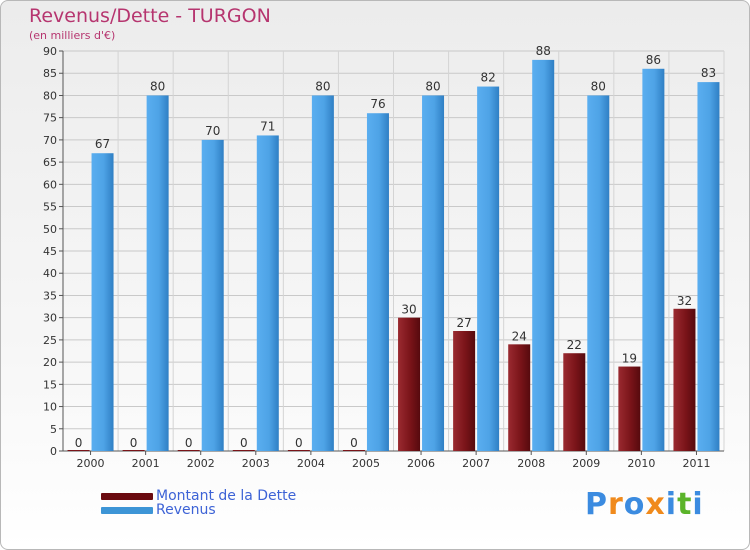 The height and width of the screenshot is (550, 750). I want to click on chart-subtitle: (en milliers d'€), so click(72, 35).